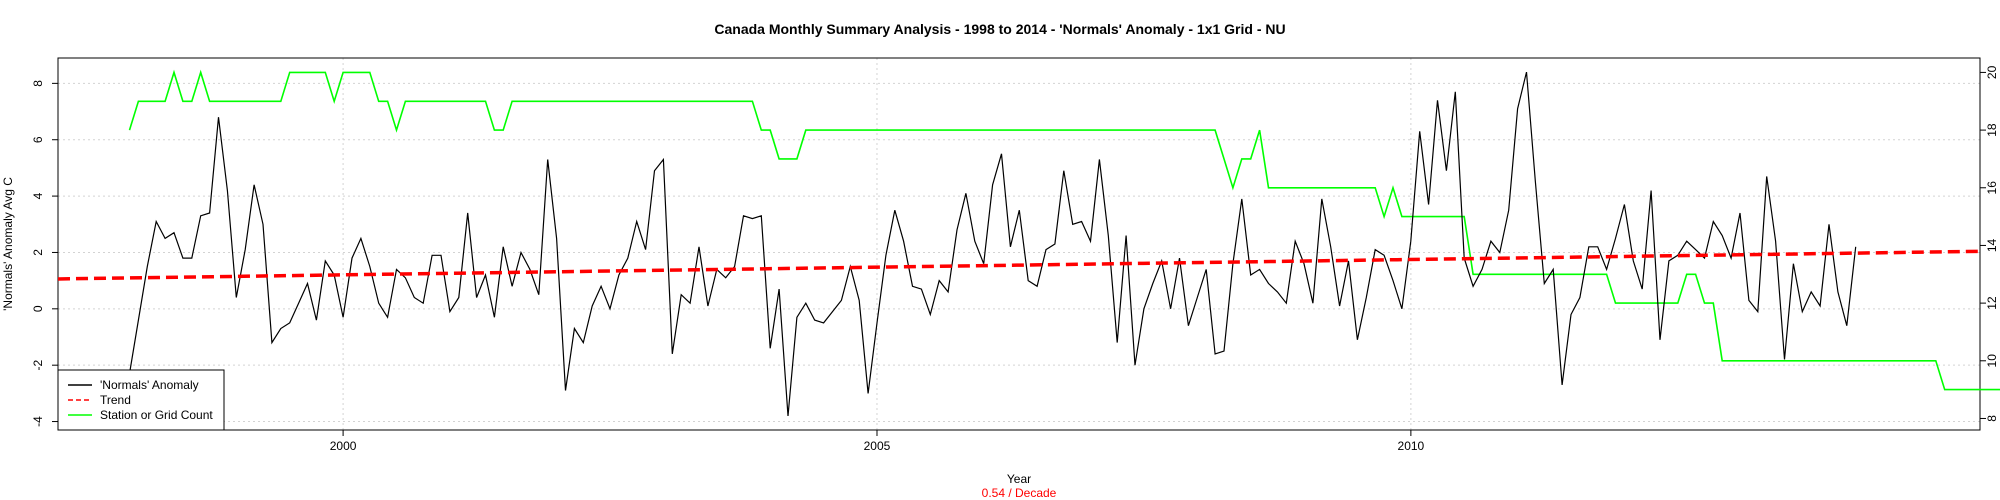  I want to click on y2-tick-label: 16, so click(1992, 188).